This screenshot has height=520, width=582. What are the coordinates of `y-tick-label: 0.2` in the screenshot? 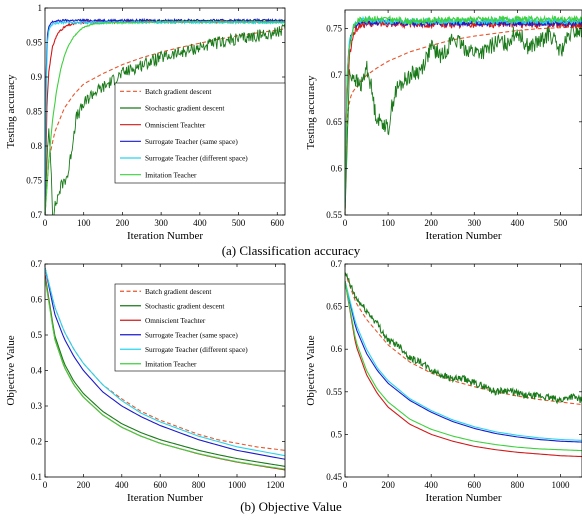 It's located at (36, 442).